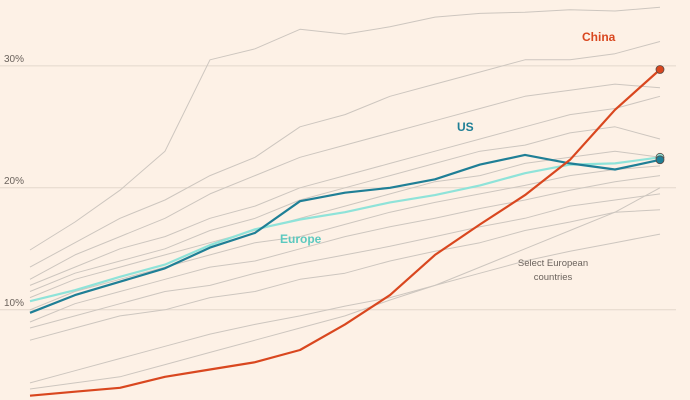 The width and height of the screenshot is (690, 400). Describe the element at coordinates (465, 127) in the screenshot. I see `series-label: US` at that location.